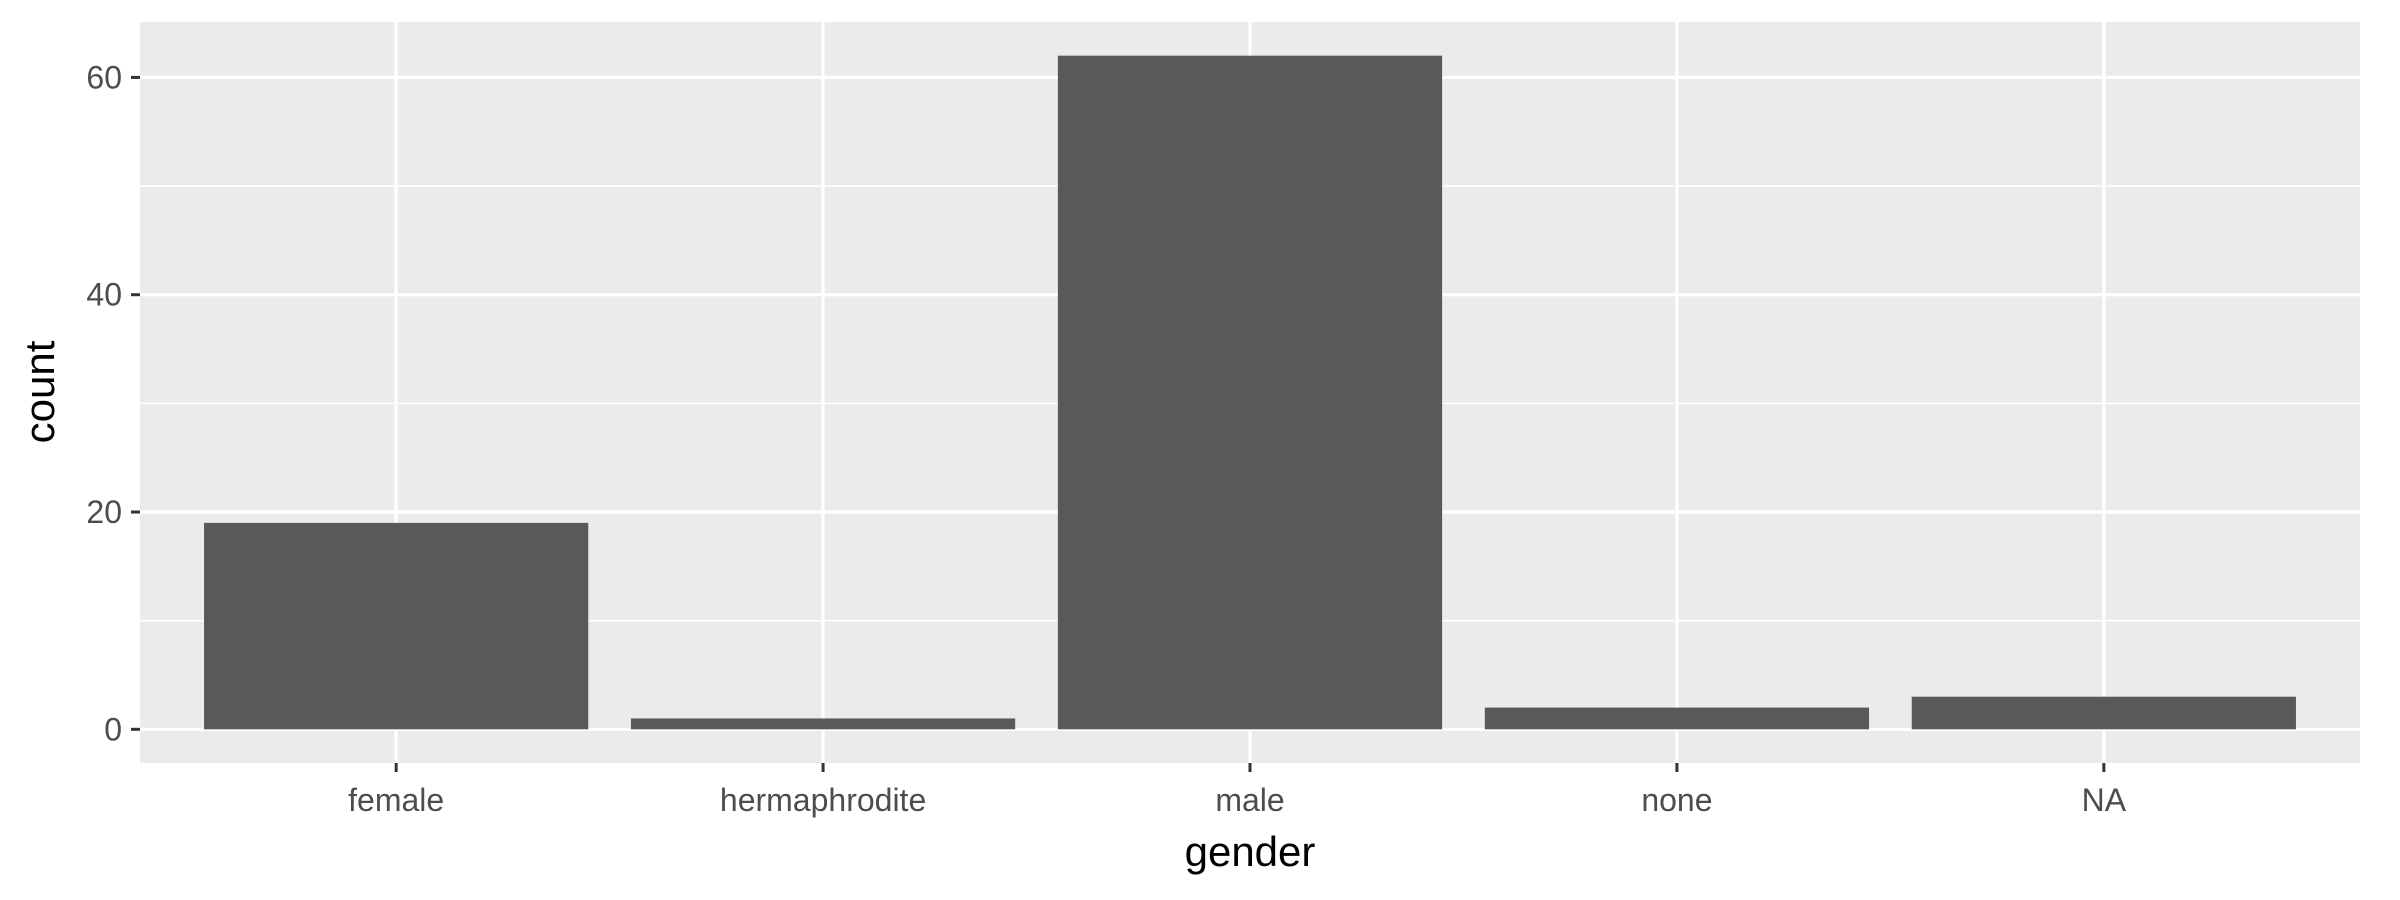 The width and height of the screenshot is (2400, 900). I want to click on y-tick-label: 40, so click(104, 295).